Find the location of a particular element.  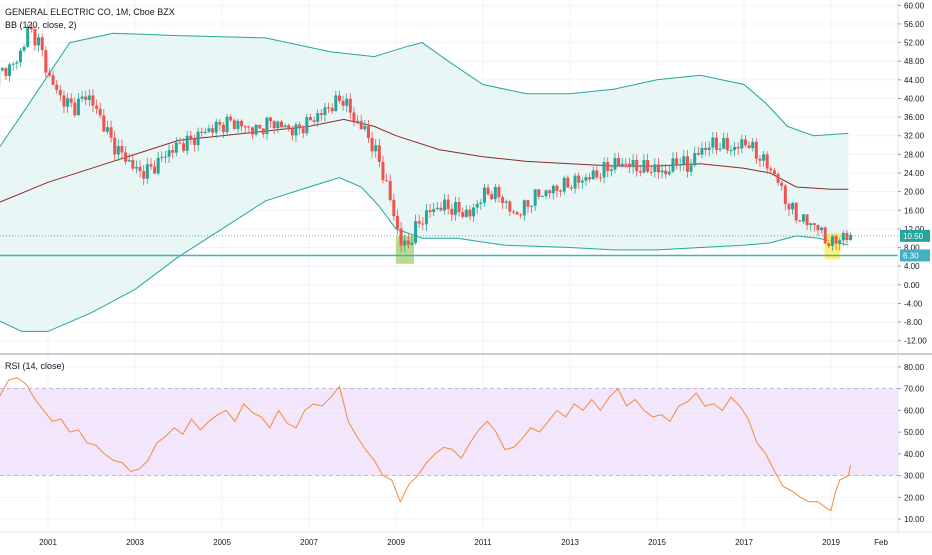

price-tick-label: 4.00 is located at coordinates (912, 266).